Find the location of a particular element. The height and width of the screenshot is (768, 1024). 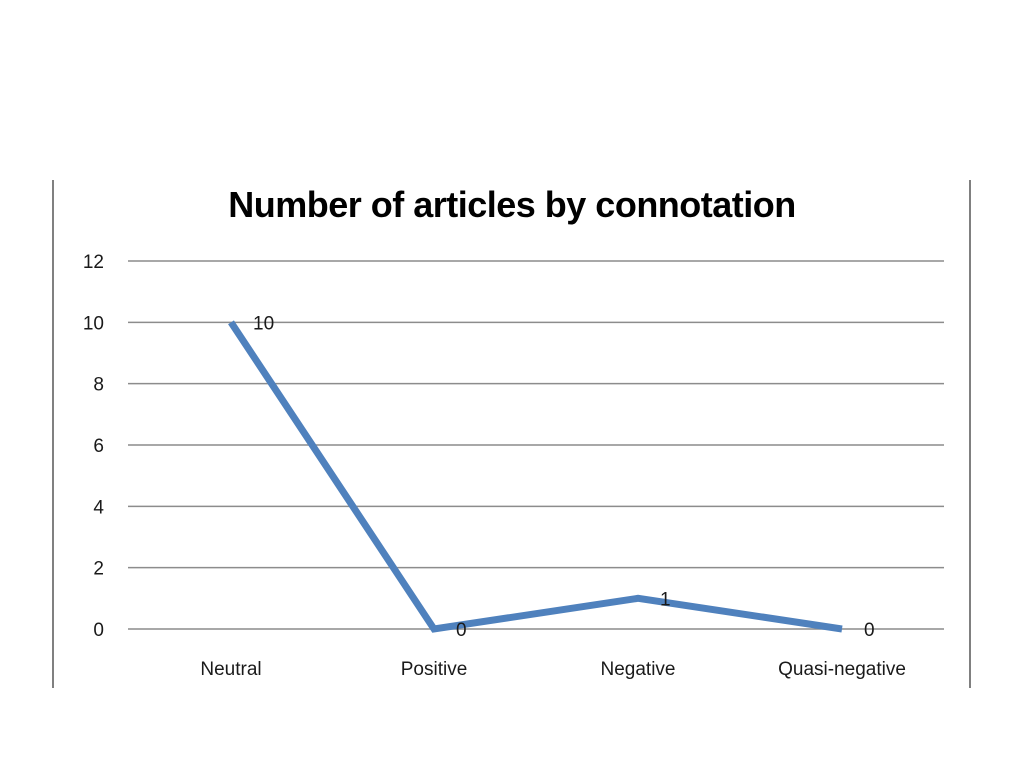

x-category-label-2: Negative is located at coordinates (638, 669).